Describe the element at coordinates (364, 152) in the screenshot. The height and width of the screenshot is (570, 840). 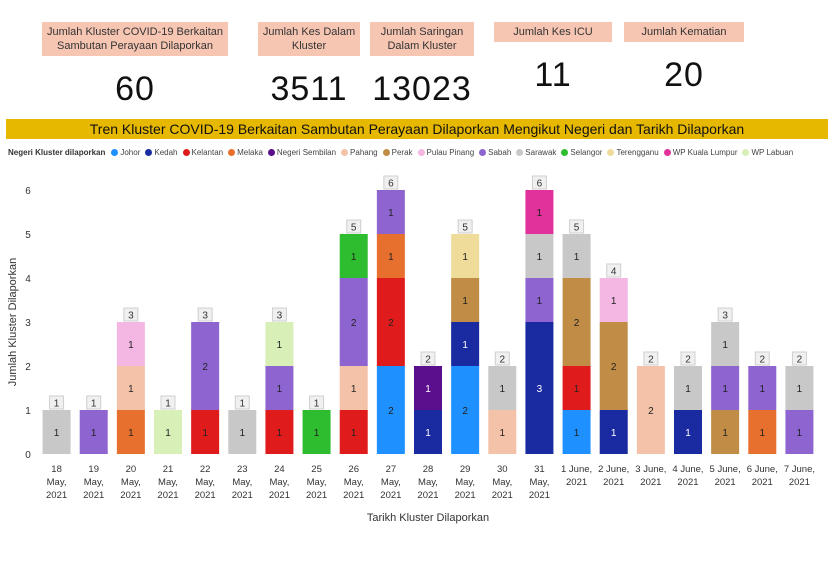
I see `legend-label: Pahang` at that location.